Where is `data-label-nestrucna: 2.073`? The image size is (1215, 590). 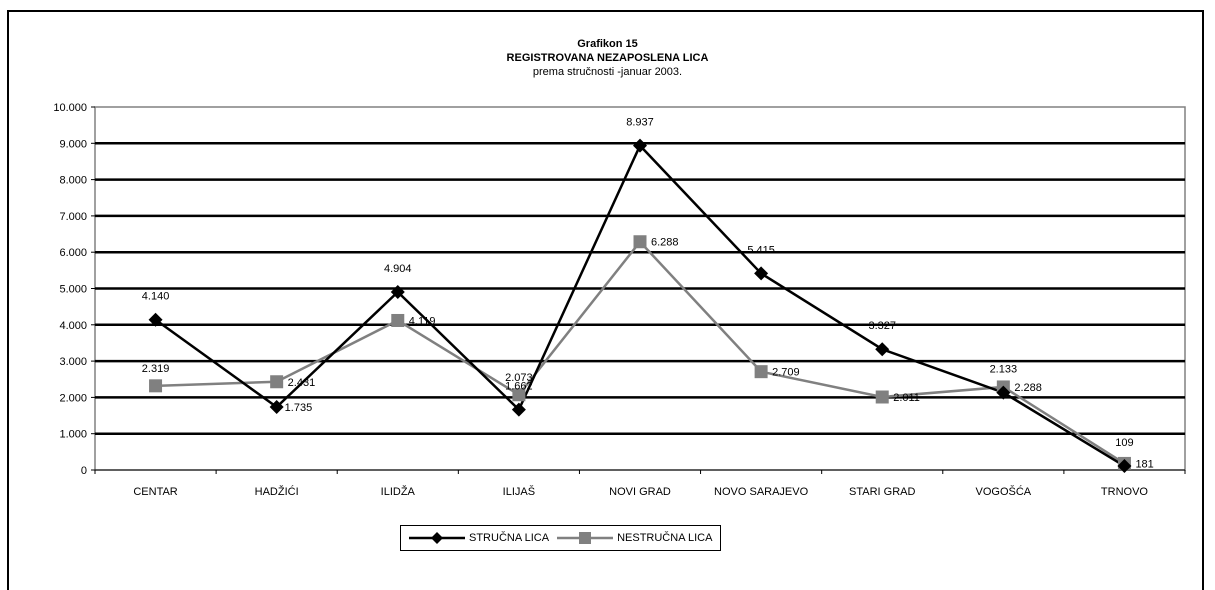
data-label-nestrucna: 2.073 is located at coordinates (519, 378).